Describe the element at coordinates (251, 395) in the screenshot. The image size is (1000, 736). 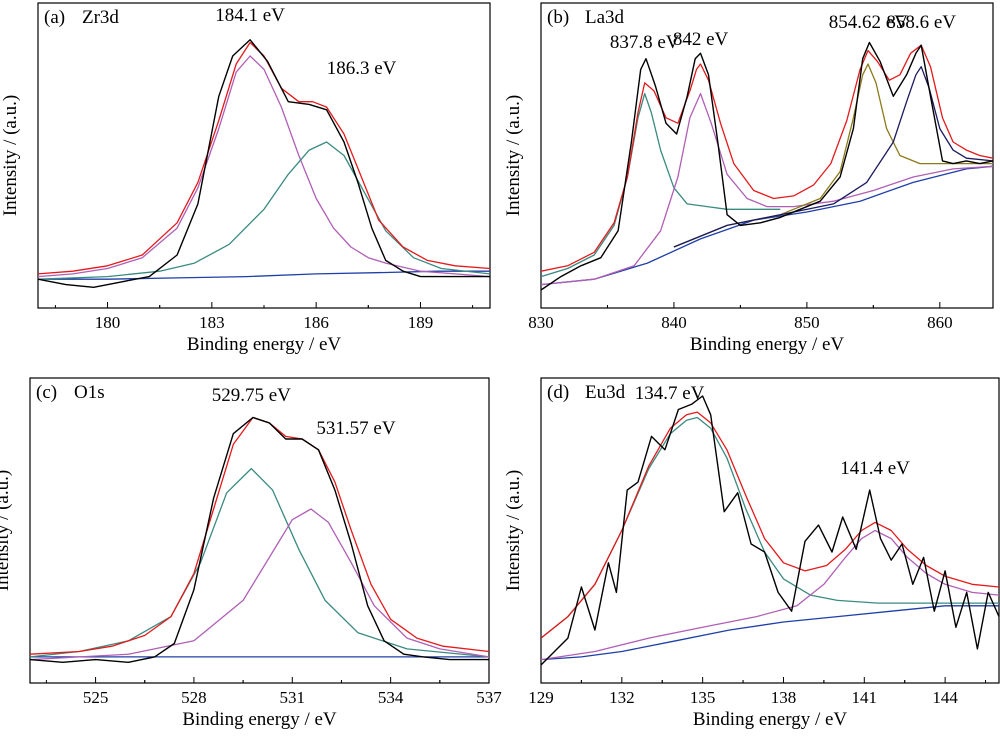
I see `peak-annotation: 529.75 eV` at that location.